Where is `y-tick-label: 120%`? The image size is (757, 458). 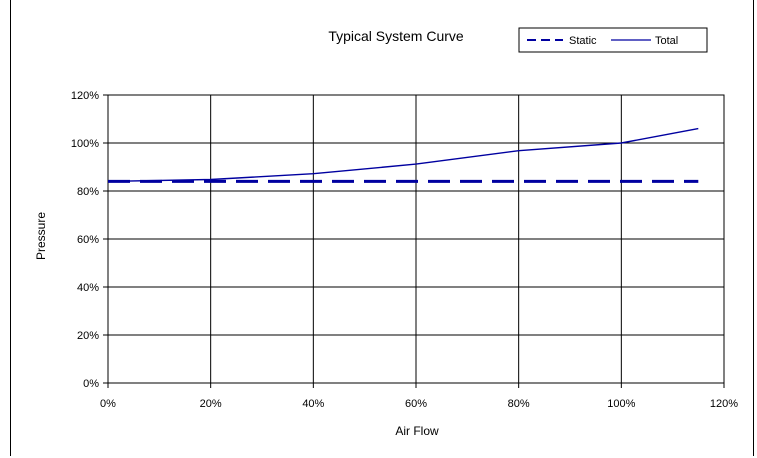
y-tick-label: 120% is located at coordinates (85, 96).